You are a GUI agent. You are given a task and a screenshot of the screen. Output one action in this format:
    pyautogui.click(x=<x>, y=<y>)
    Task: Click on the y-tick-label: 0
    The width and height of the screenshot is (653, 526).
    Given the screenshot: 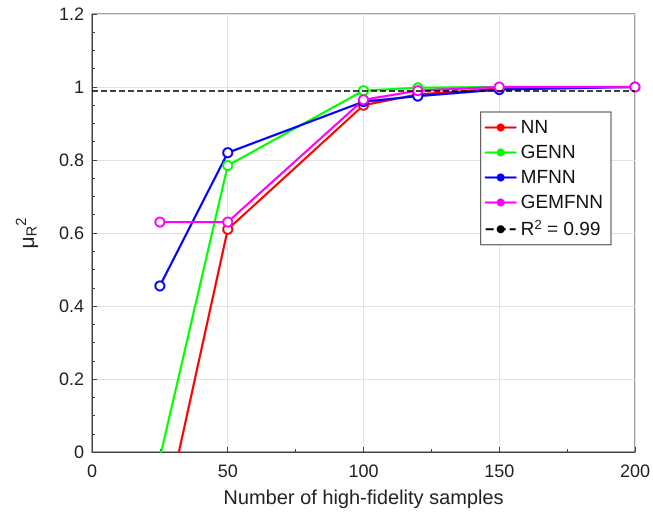 What is the action you would take?
    pyautogui.click(x=79, y=452)
    